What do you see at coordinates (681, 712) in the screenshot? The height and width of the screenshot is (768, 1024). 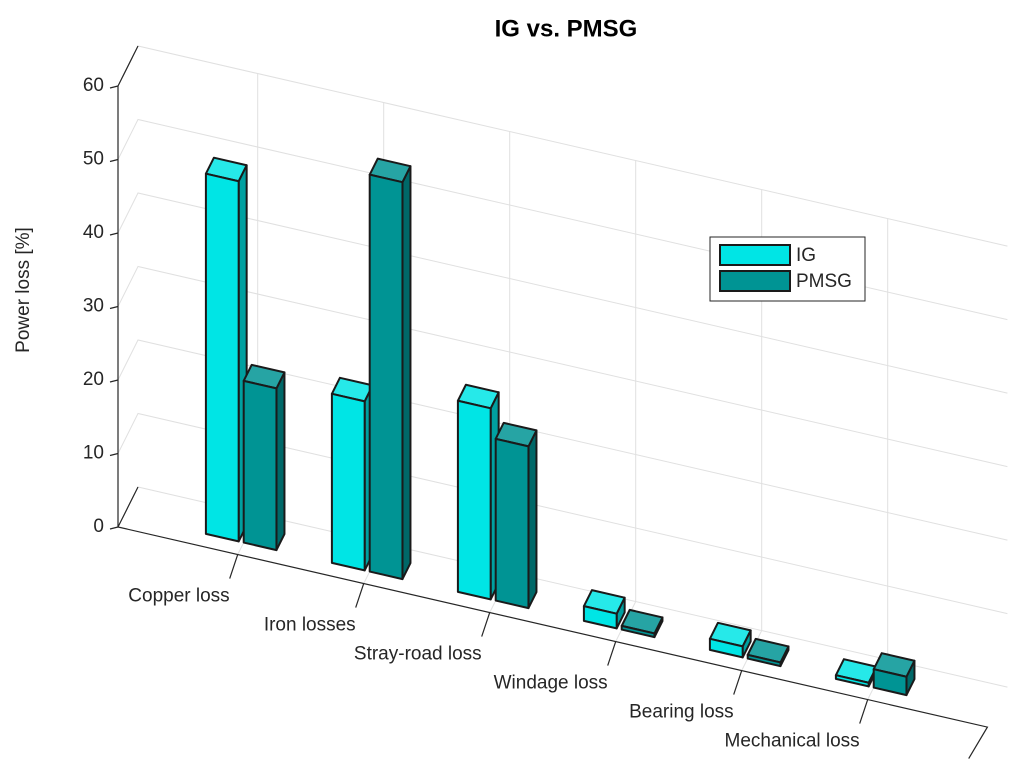 I see `x-tick-label: Bearing loss` at bounding box center [681, 712].